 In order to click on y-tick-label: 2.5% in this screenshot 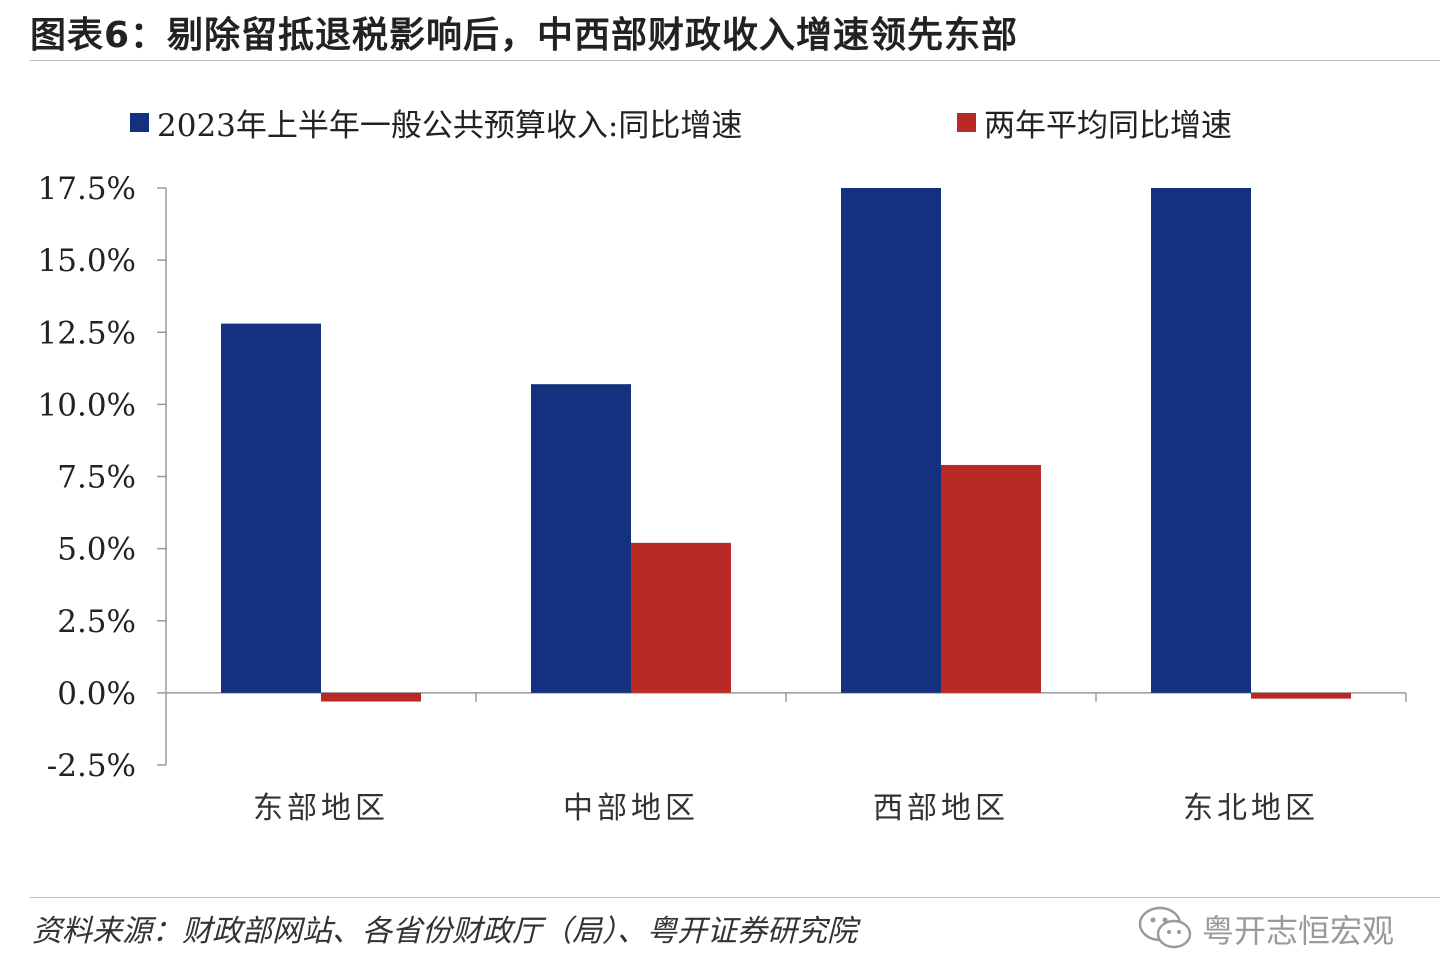, I will do `click(96, 622)`.